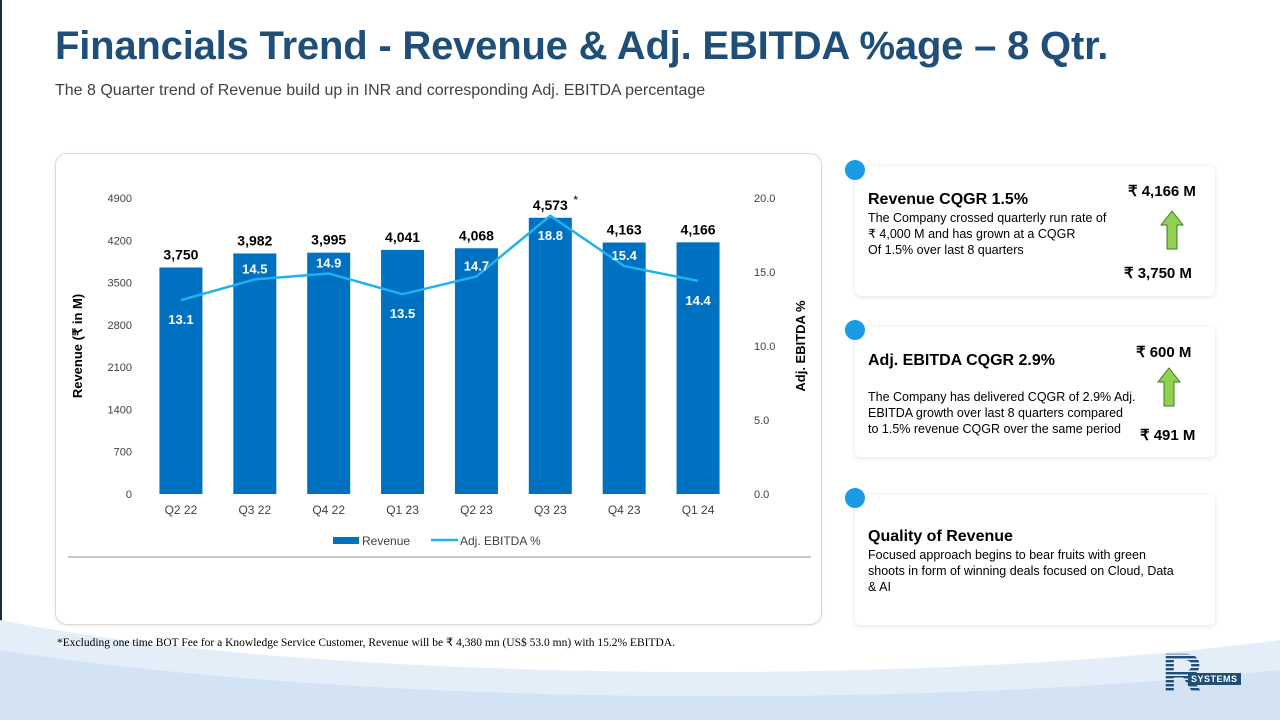 Image resolution: width=1280 pixels, height=720 pixels. Describe the element at coordinates (500, 541) in the screenshot. I see `legend-ebitda-label: Adj. EBITDA %` at that location.